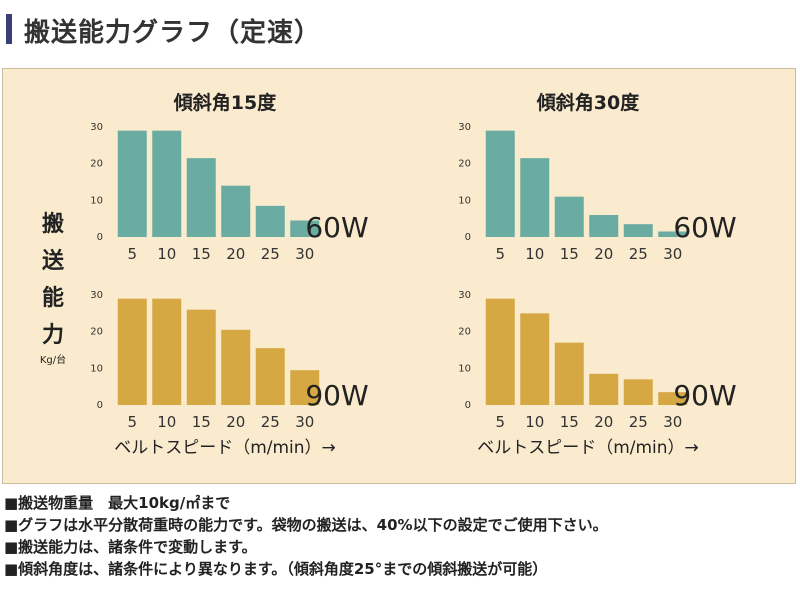 The width and height of the screenshot is (800, 600). I want to click on note-incline: ■傾斜角度は、諸条件により異なります。（傾斜角度25°までの傾斜搬送が可能）, so click(276, 569).